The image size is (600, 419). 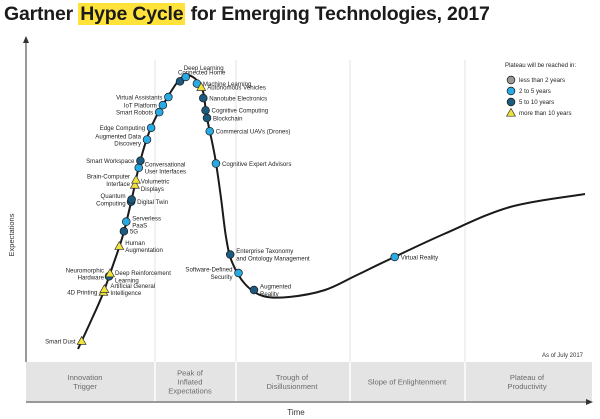 I want to click on tech-label: Human, so click(x=135, y=243).